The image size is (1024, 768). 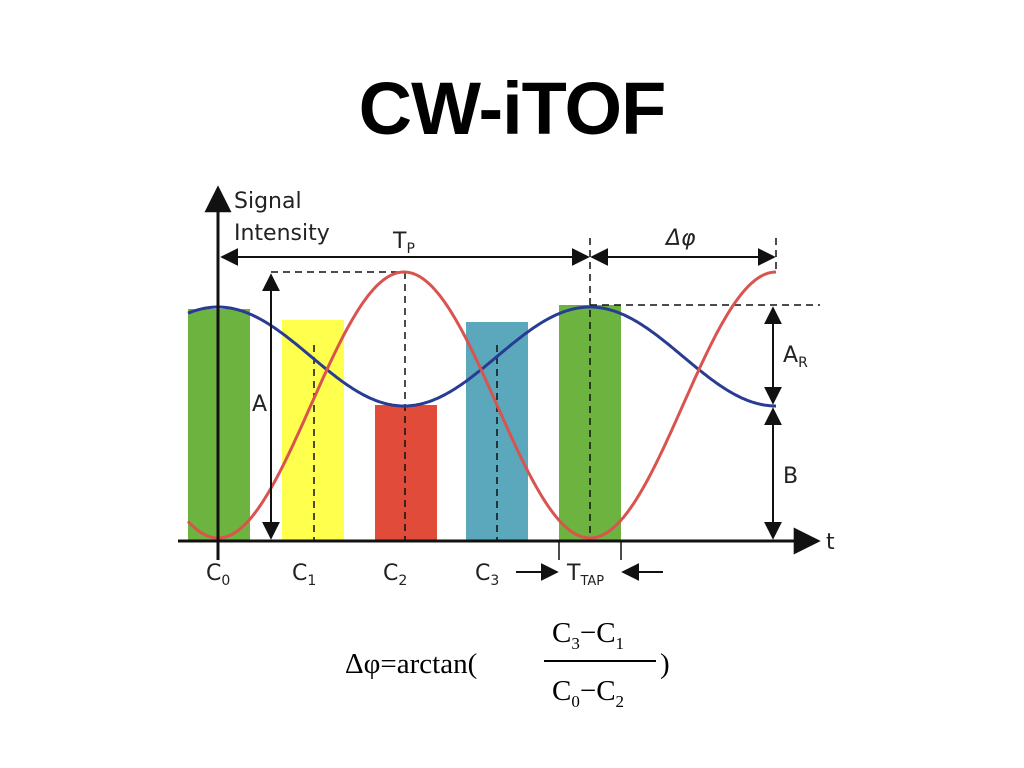 I want to click on tap-bar-c2, so click(x=406, y=473).